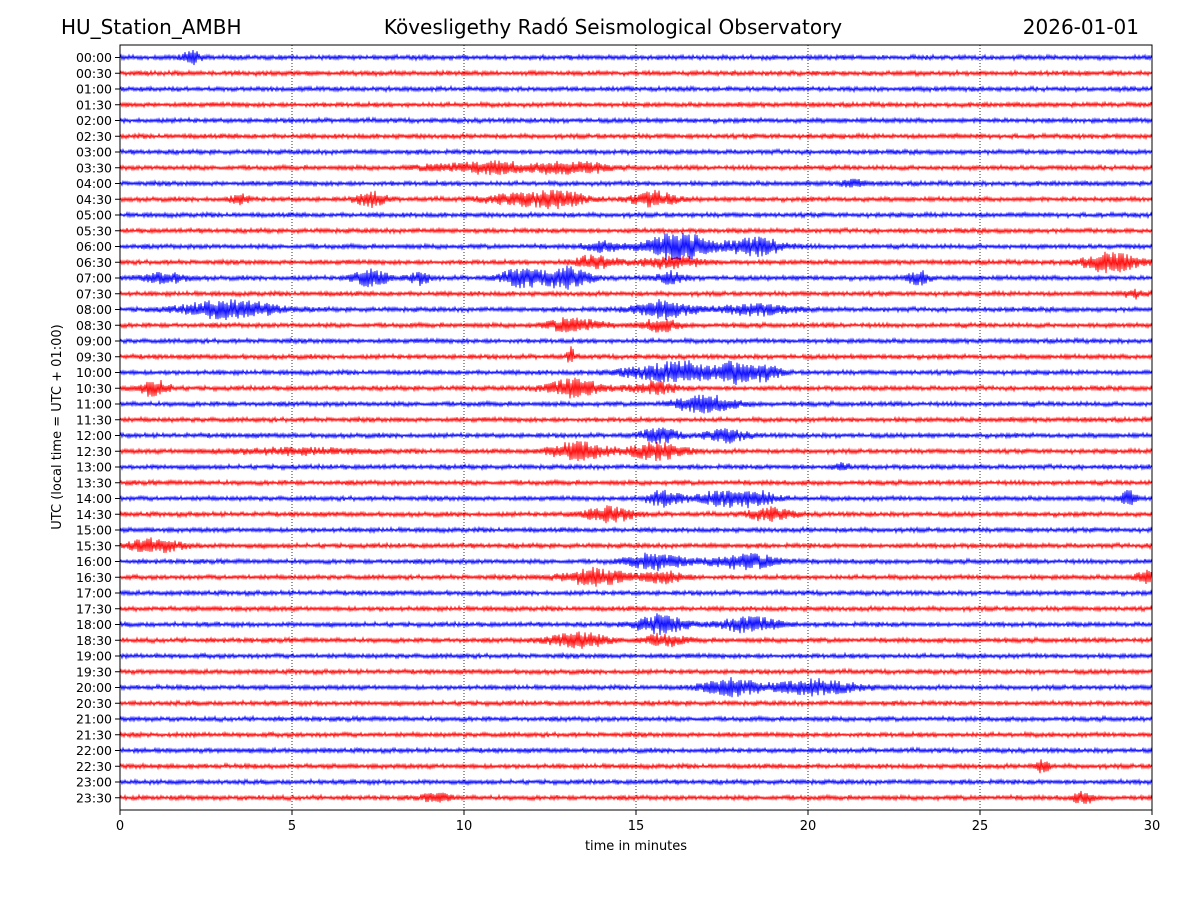  What do you see at coordinates (94, 435) in the screenshot?
I see `y-tick-label: 12:00` at bounding box center [94, 435].